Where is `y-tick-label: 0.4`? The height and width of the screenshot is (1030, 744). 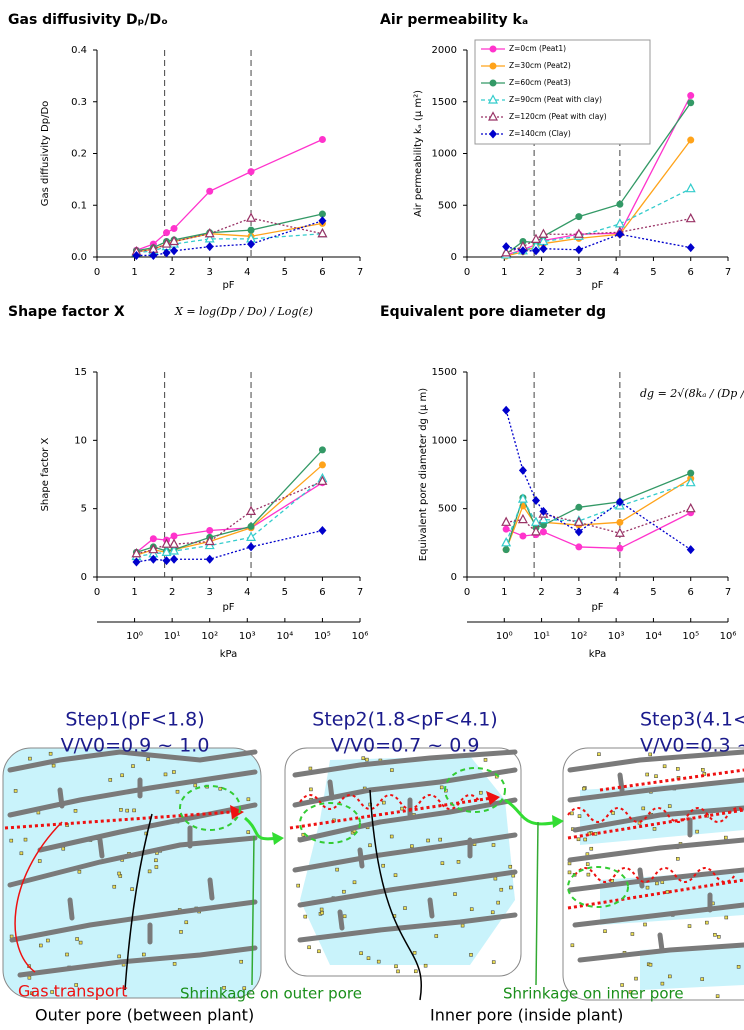 y-tick-label: 0.4 is located at coordinates (79, 50).